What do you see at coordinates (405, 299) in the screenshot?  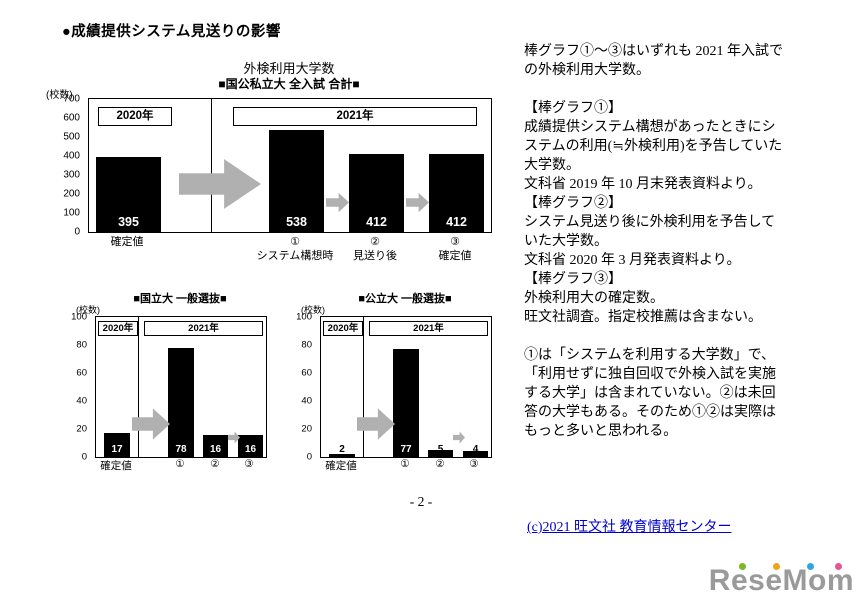 I see `chart-title: ■公立大 一般選抜■` at bounding box center [405, 299].